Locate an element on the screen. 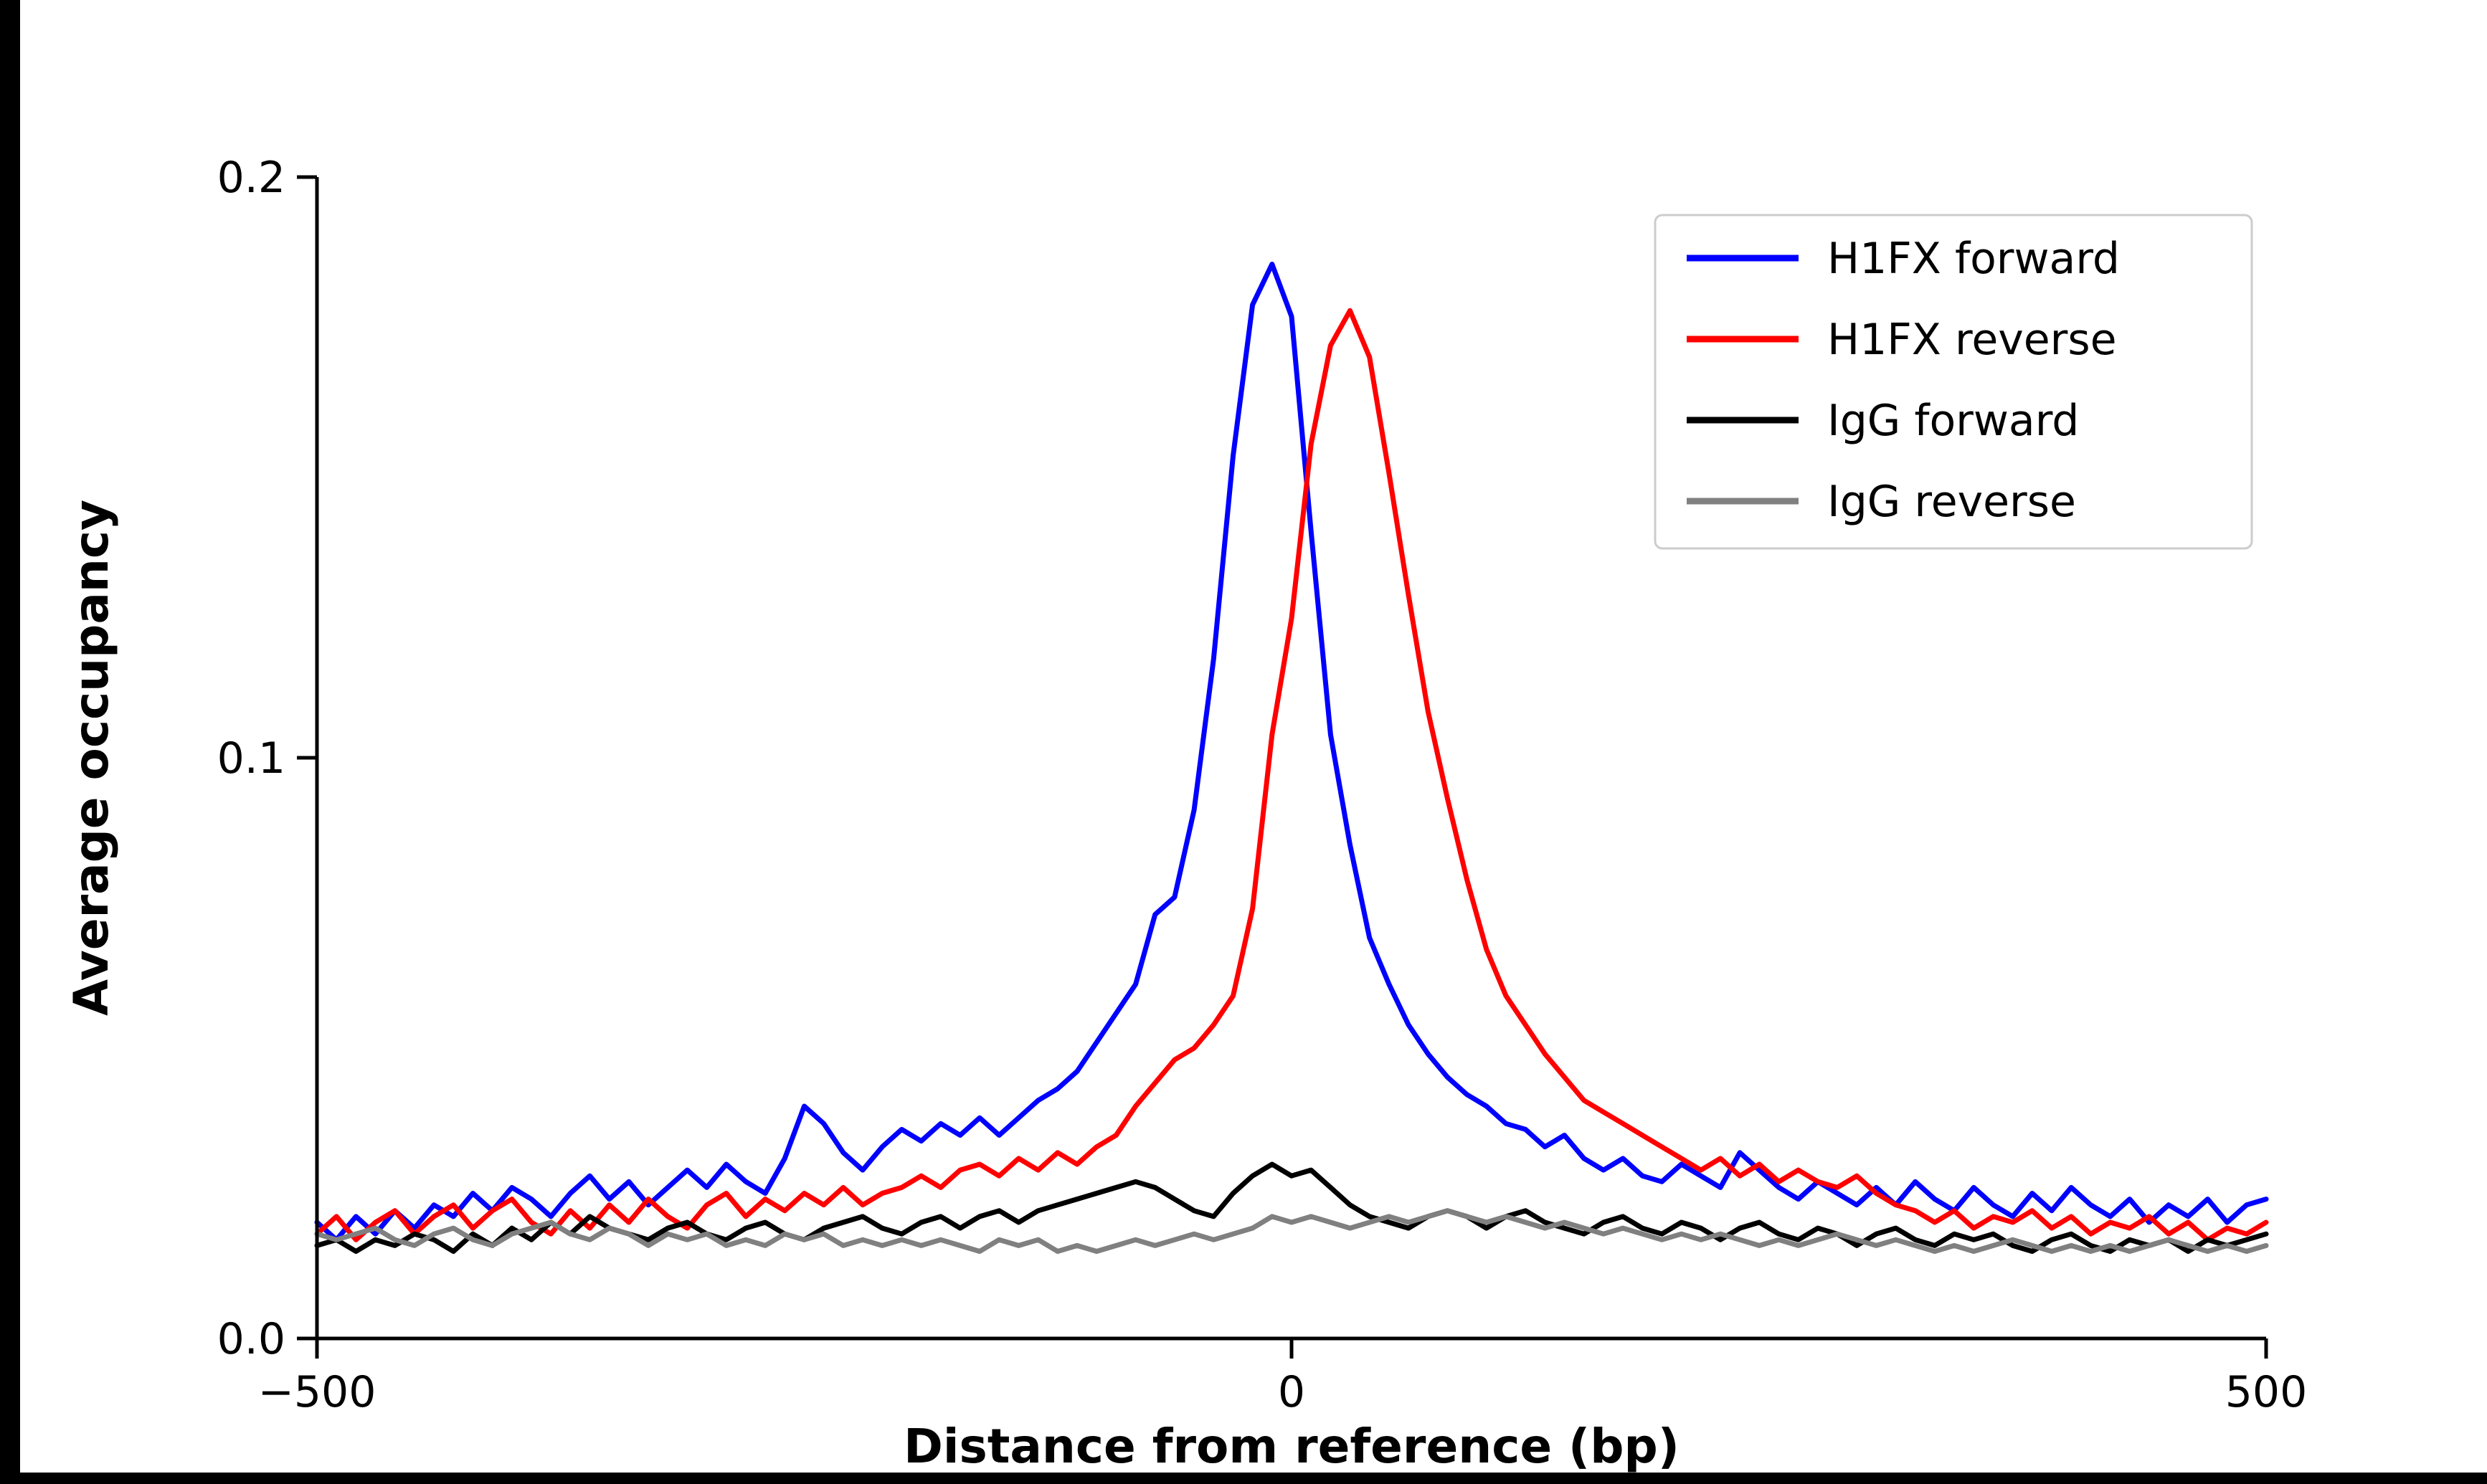  series-line-igg-forward is located at coordinates (1291, 1207).